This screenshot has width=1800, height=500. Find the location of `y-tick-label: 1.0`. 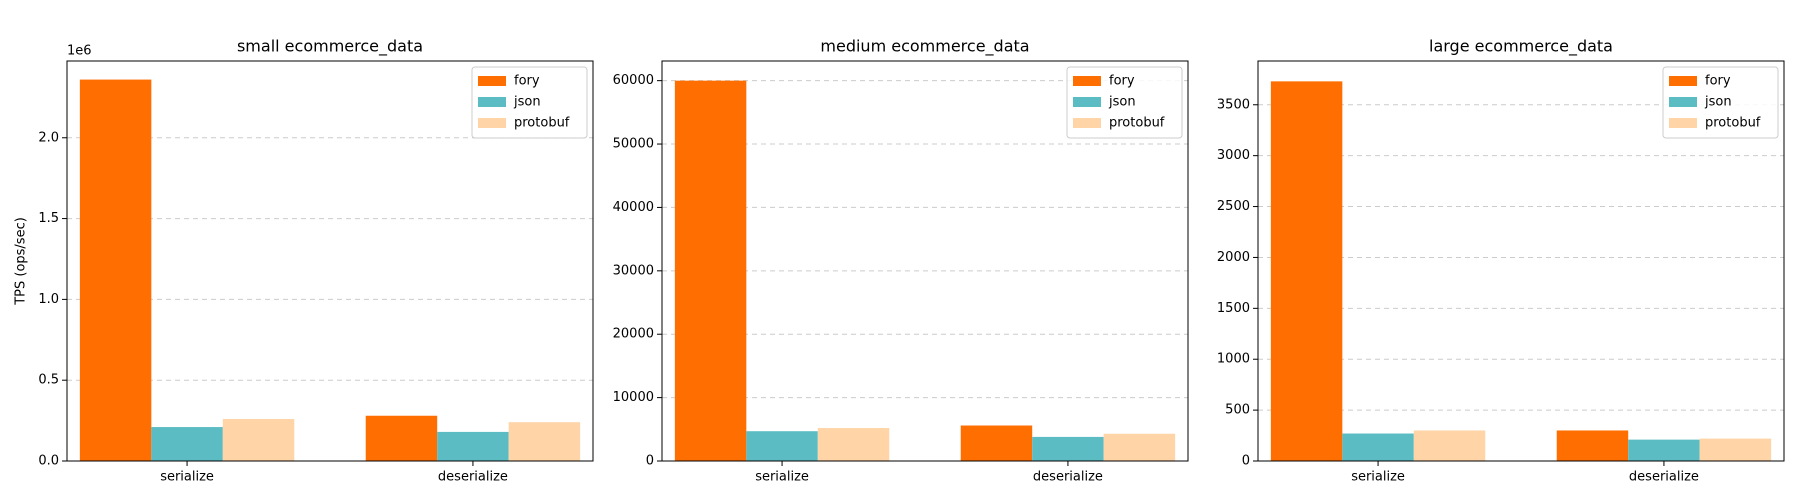

y-tick-label: 1.0 is located at coordinates (48, 299).